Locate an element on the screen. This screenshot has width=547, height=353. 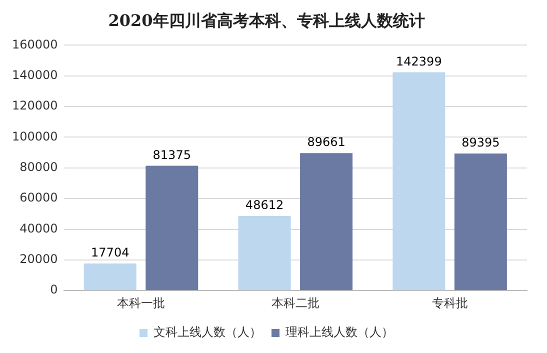
legend-label: 文科上线人数（人） is located at coordinates (208, 332).